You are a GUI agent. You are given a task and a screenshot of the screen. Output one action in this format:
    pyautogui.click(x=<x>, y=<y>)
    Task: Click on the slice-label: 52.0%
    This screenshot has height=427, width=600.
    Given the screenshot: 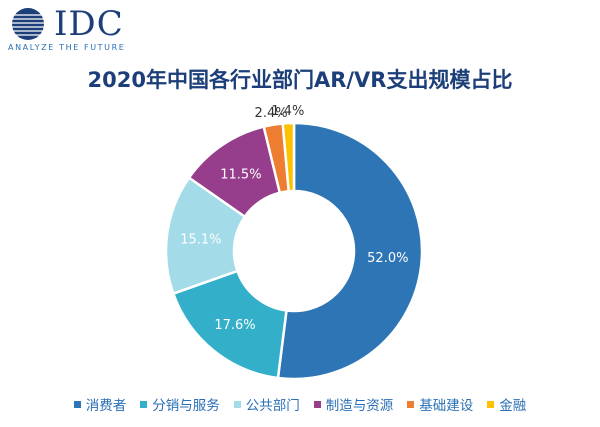 What is the action you would take?
    pyautogui.click(x=387, y=258)
    